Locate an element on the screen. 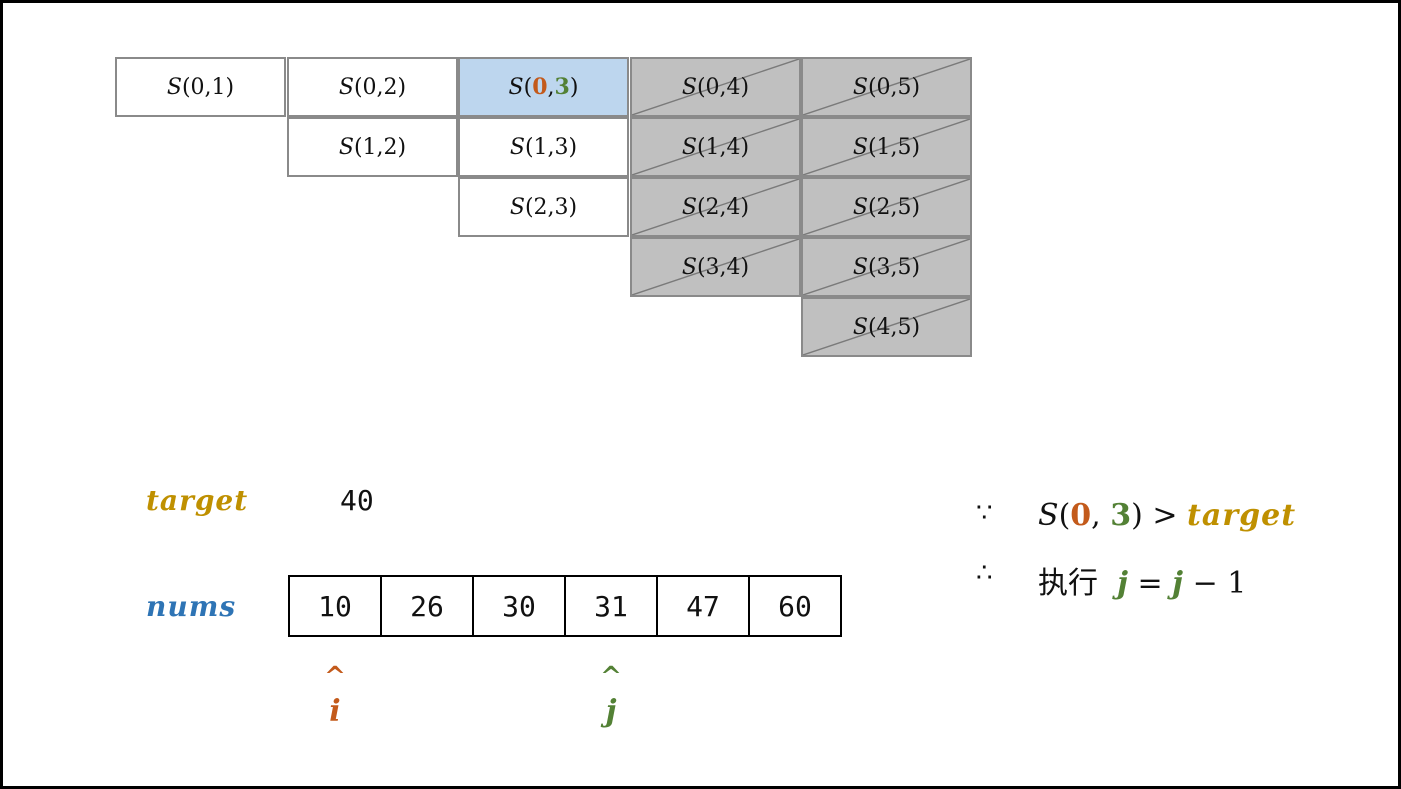  condition-text: S(0, 3) > target is located at coordinates (1167, 515).